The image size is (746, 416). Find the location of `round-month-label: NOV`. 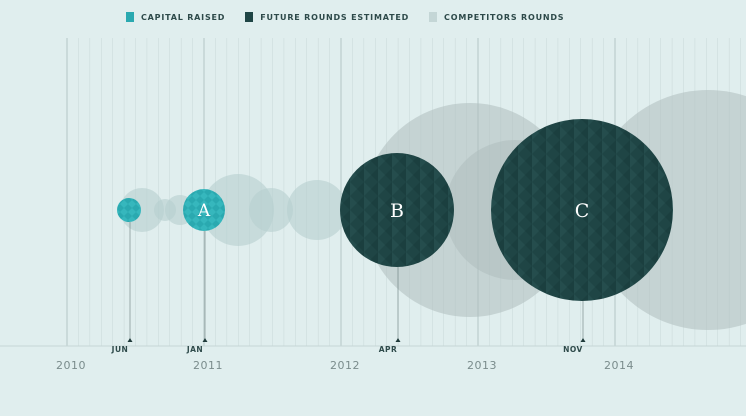

round-month-label: NOV is located at coordinates (573, 349).